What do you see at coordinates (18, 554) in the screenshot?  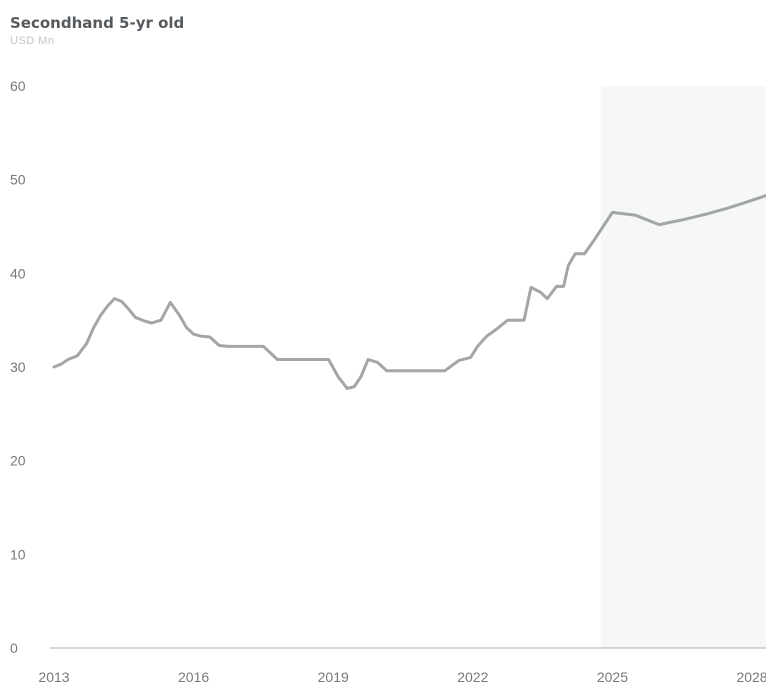 I see `y-tick-label: 10` at bounding box center [18, 554].